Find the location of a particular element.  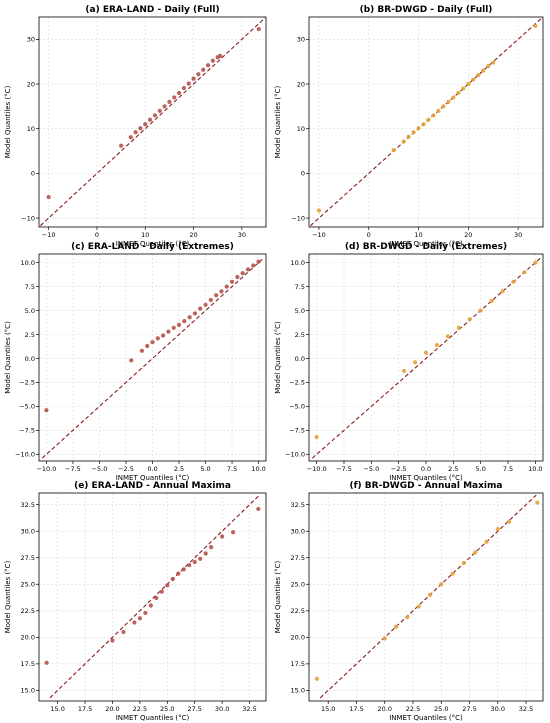

y-tick-label: 5.0 is located at coordinates (300, 311).